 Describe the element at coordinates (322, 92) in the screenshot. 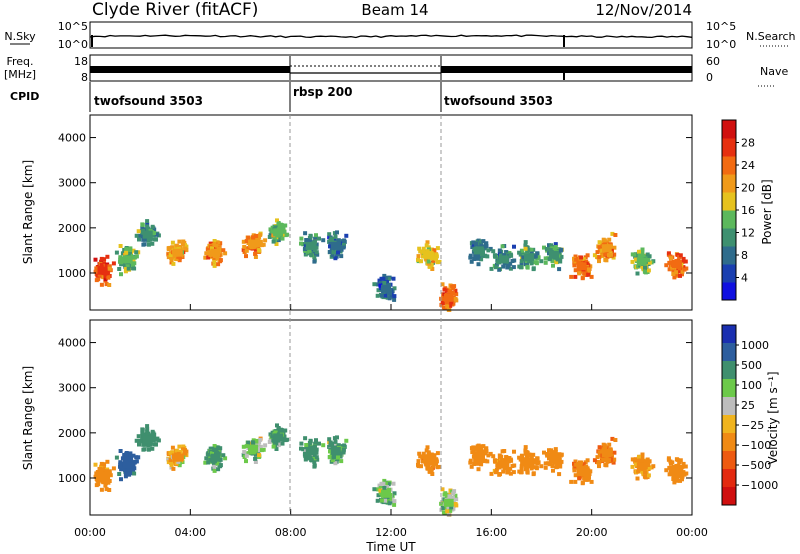

I see `cpid-segment-2: rbsp 200` at that location.